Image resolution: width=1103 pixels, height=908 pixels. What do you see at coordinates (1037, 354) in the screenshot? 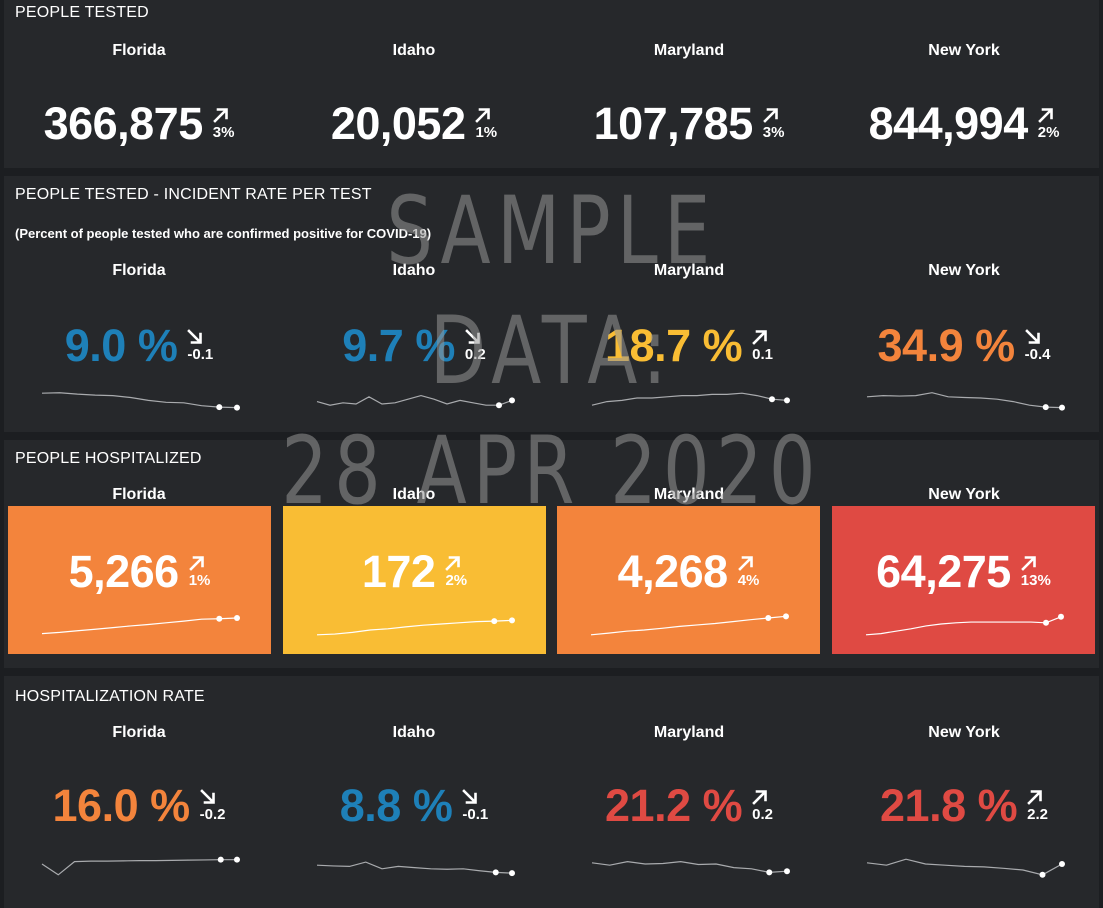
I see `metric-change-value: -0.4` at bounding box center [1037, 354].